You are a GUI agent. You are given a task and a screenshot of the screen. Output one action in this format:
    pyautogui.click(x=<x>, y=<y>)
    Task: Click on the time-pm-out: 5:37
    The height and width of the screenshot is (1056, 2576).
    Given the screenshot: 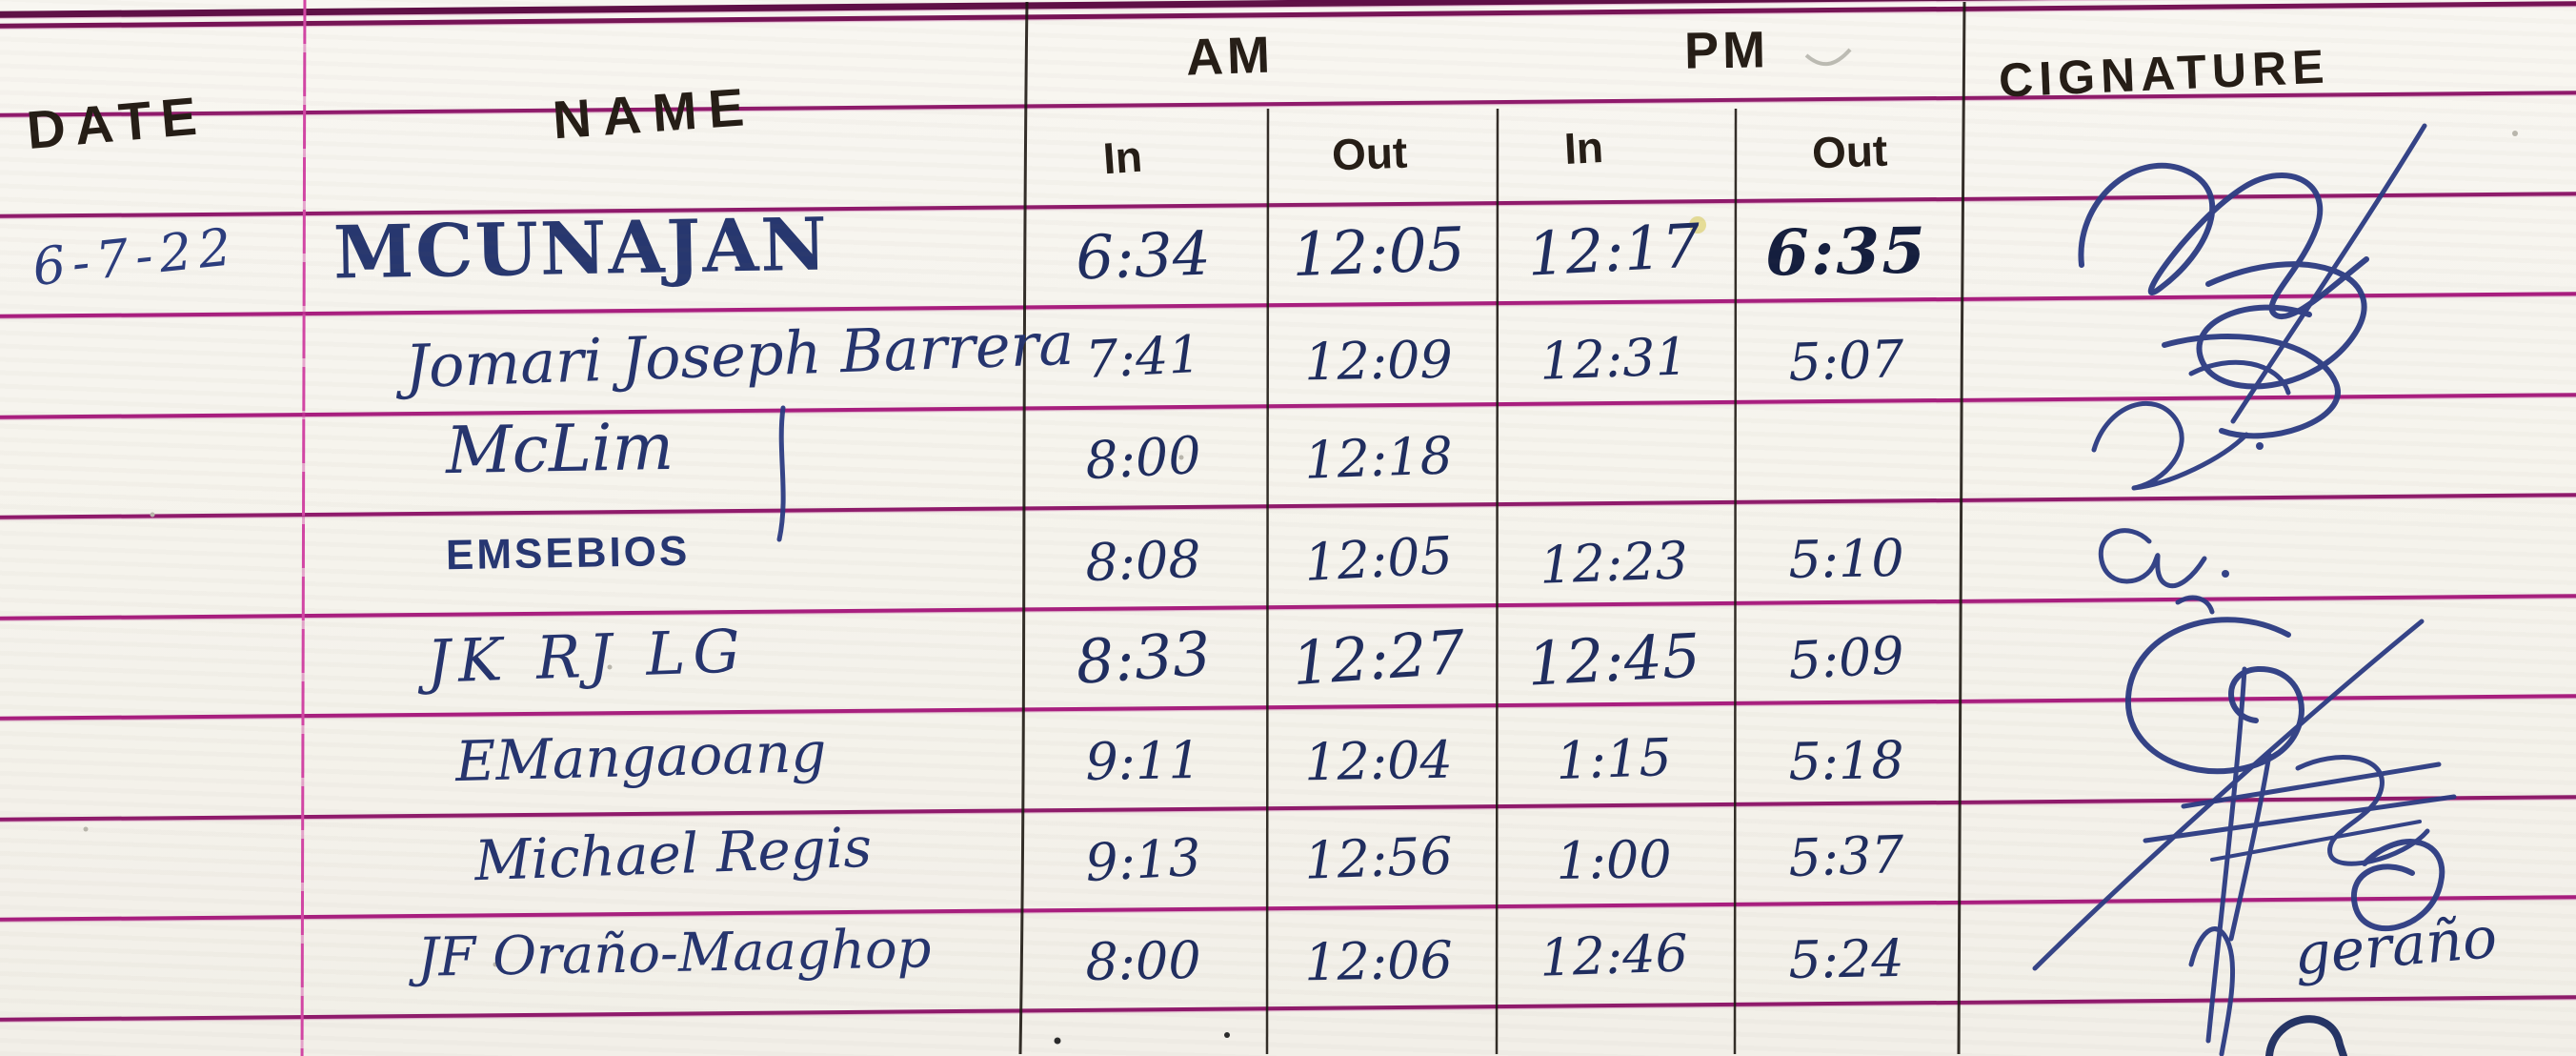 What is the action you would take?
    pyautogui.click(x=1846, y=855)
    